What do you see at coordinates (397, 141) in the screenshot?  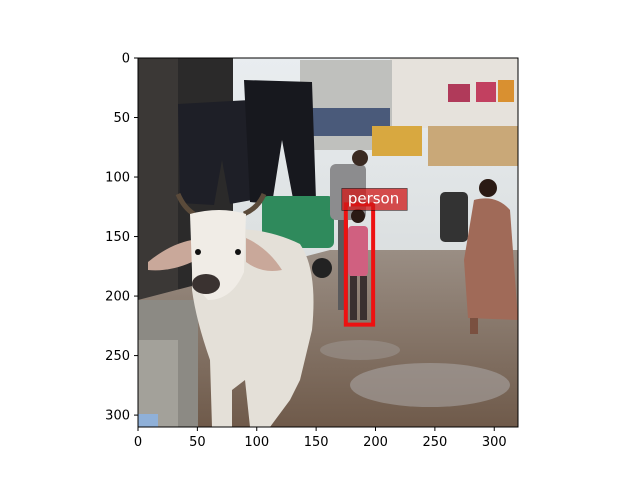 I see `yellow-sign` at bounding box center [397, 141].